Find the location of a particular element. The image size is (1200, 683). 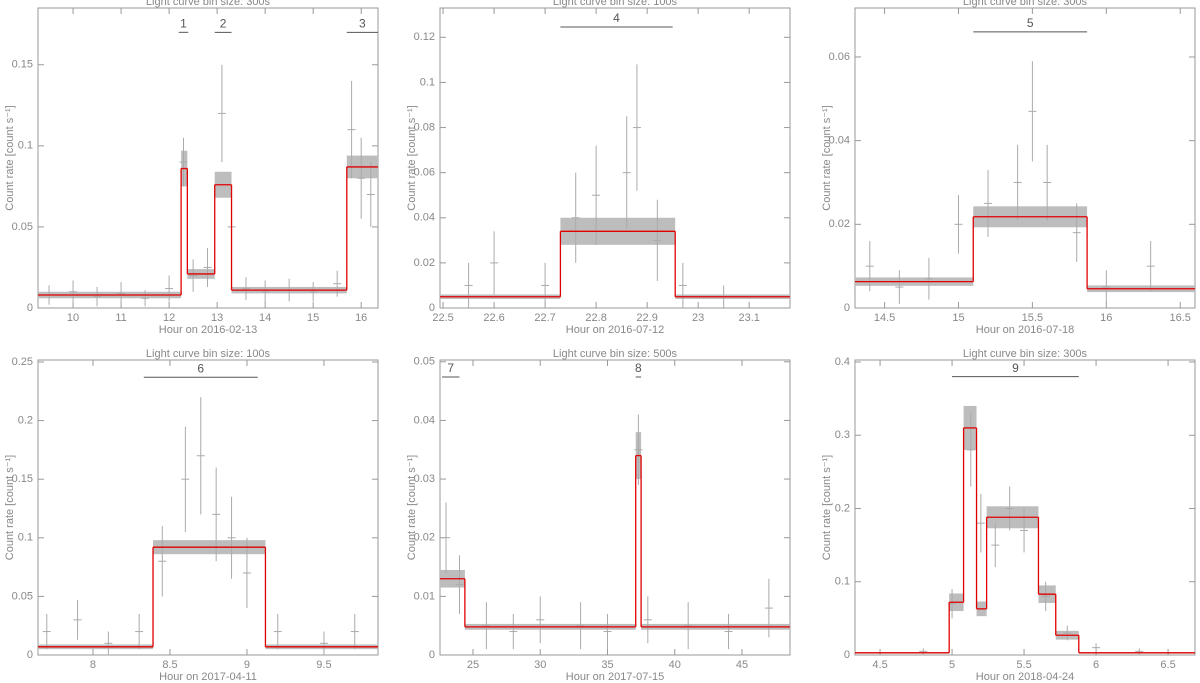

x-tick-label: 6 is located at coordinates (1096, 665).